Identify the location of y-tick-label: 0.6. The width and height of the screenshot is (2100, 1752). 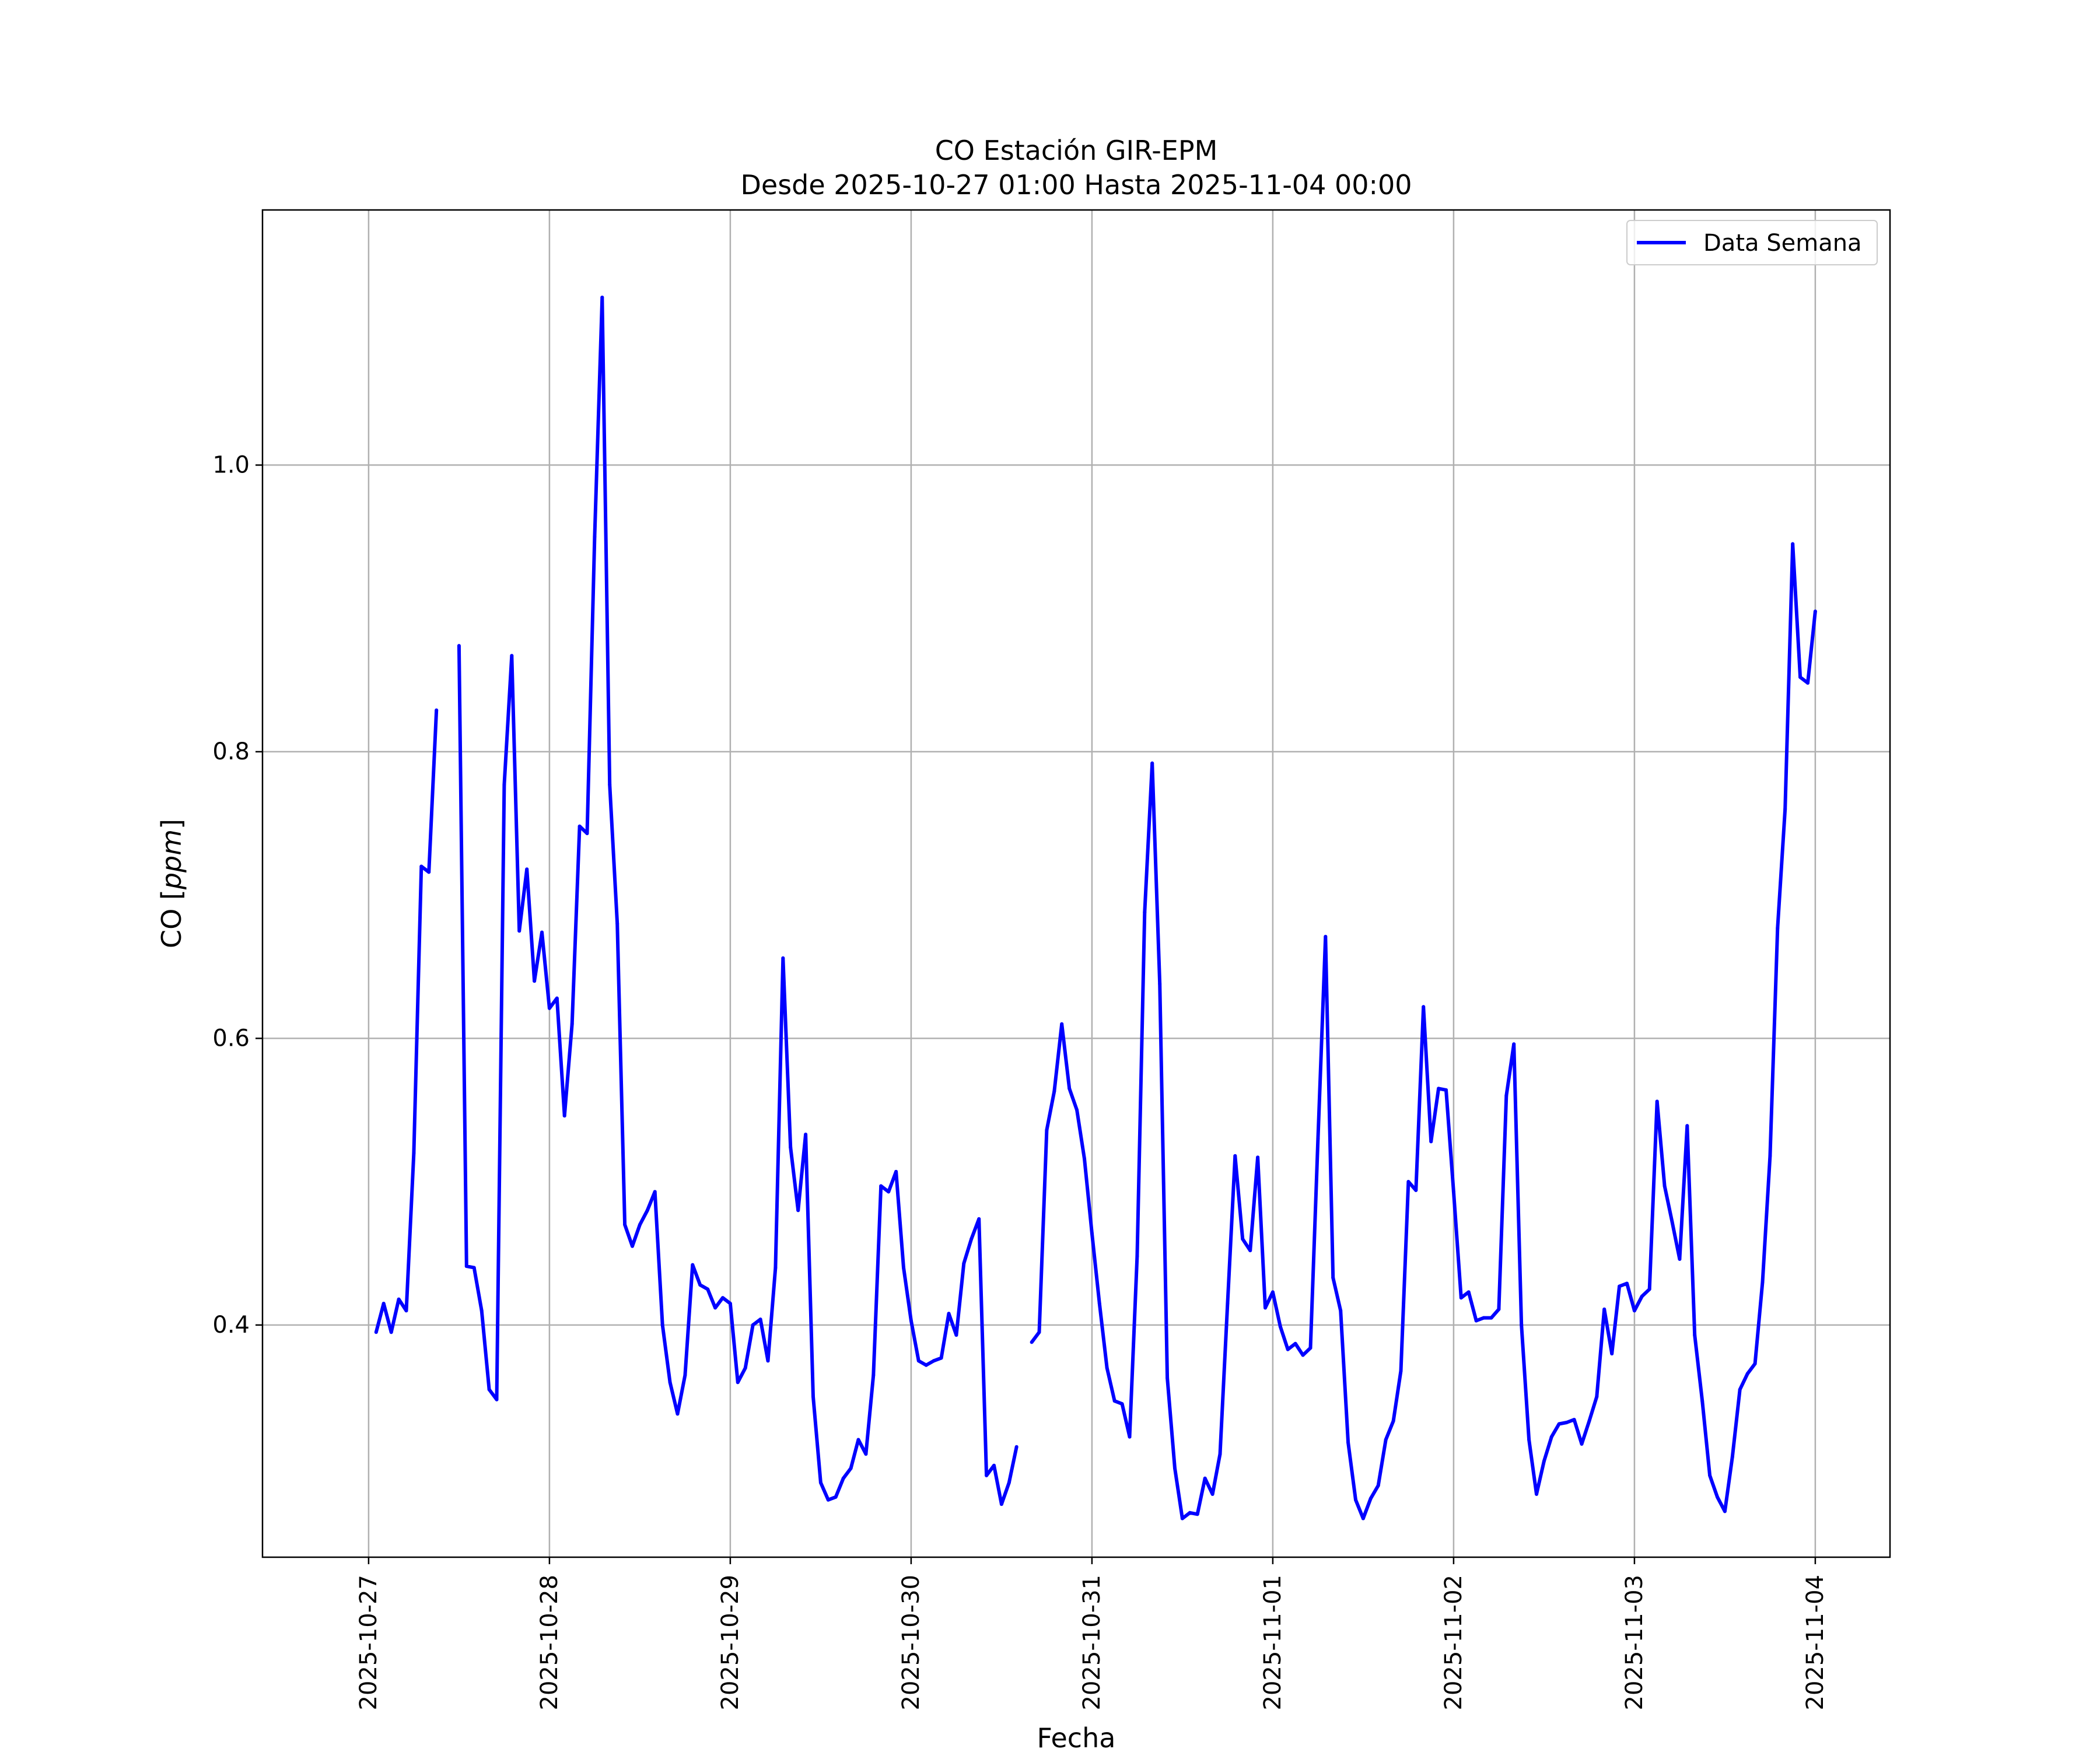
(231, 1038).